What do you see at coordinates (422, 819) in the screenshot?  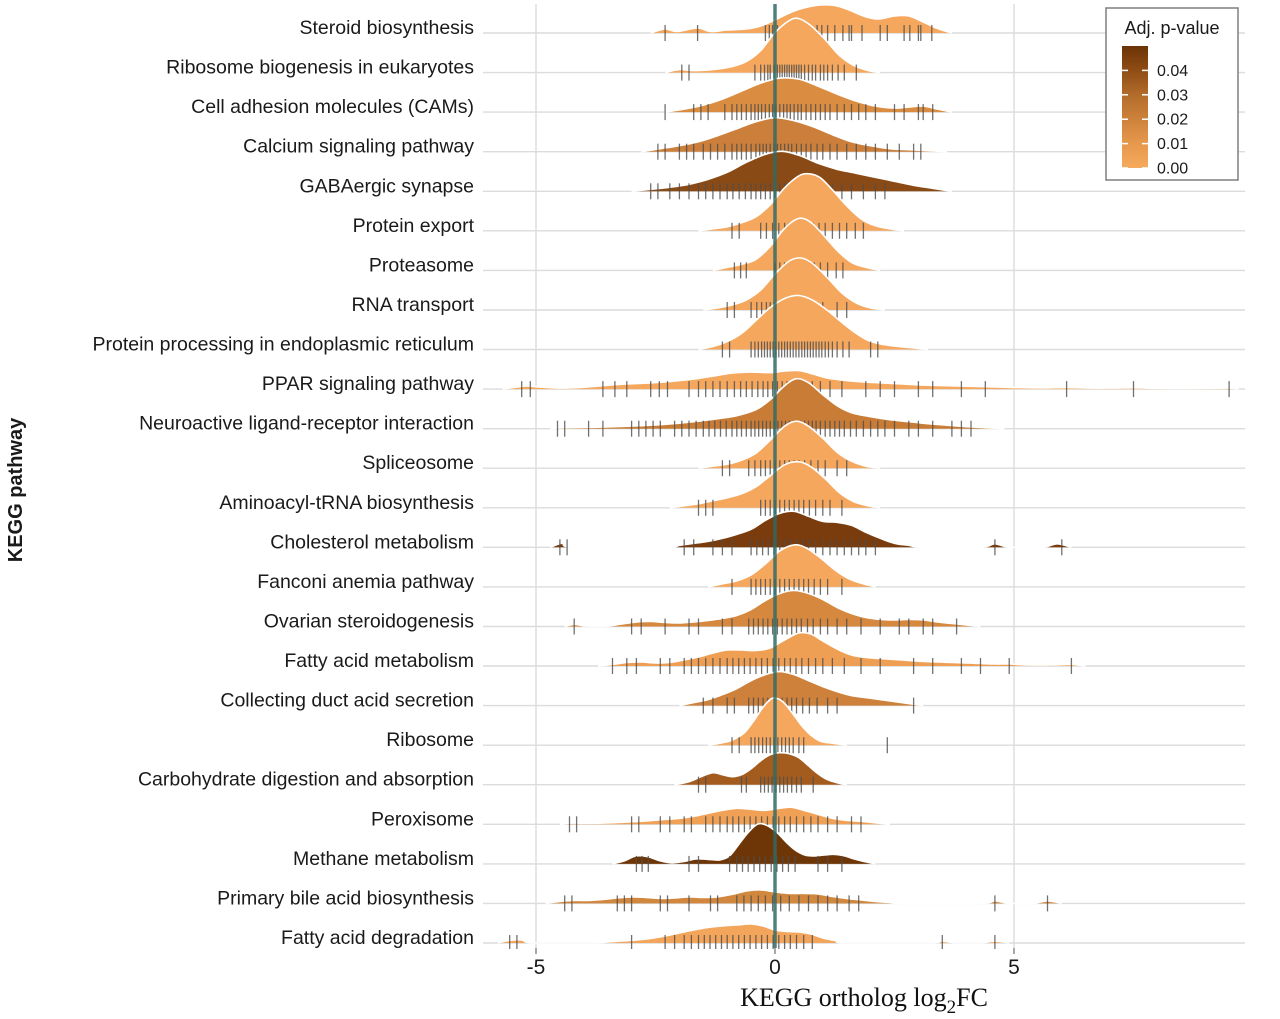 I see `pathway-label: Peroxisome` at bounding box center [422, 819].